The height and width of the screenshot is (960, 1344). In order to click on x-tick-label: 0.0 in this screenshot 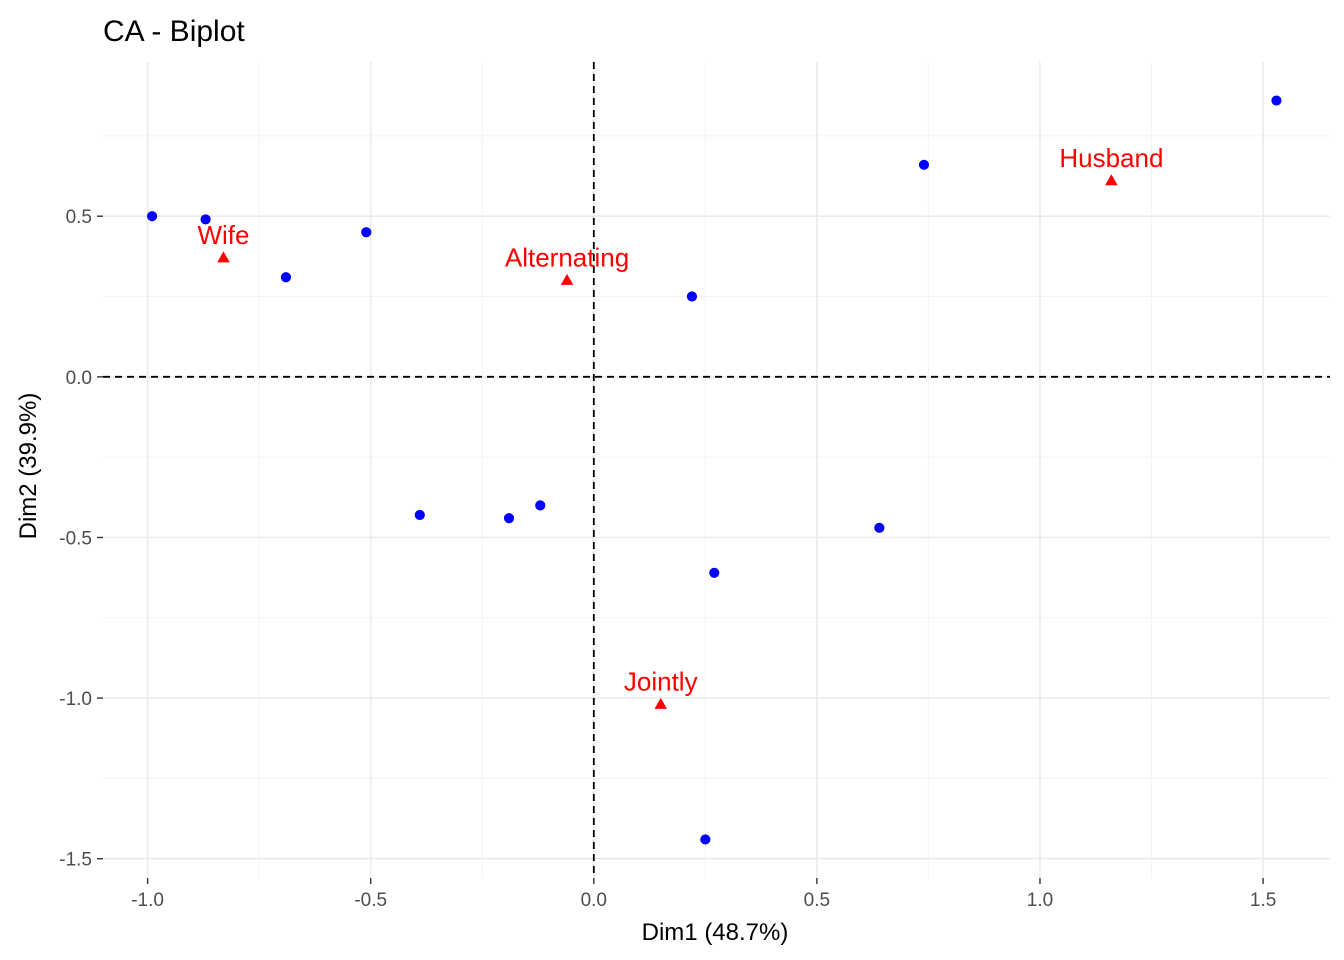, I will do `click(594, 900)`.